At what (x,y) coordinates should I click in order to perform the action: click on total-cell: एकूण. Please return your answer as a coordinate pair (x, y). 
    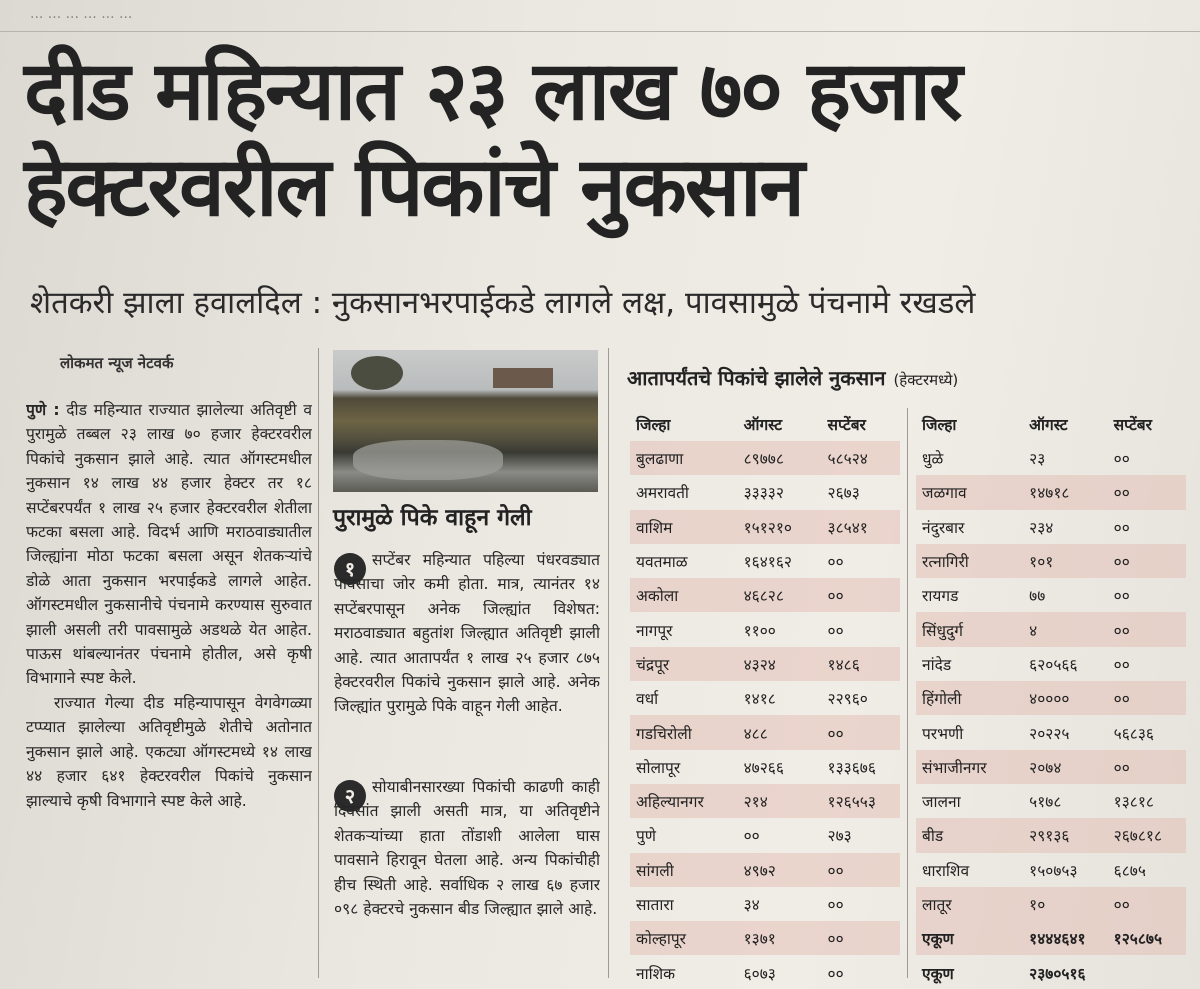
    Looking at the image, I should click on (970, 938).